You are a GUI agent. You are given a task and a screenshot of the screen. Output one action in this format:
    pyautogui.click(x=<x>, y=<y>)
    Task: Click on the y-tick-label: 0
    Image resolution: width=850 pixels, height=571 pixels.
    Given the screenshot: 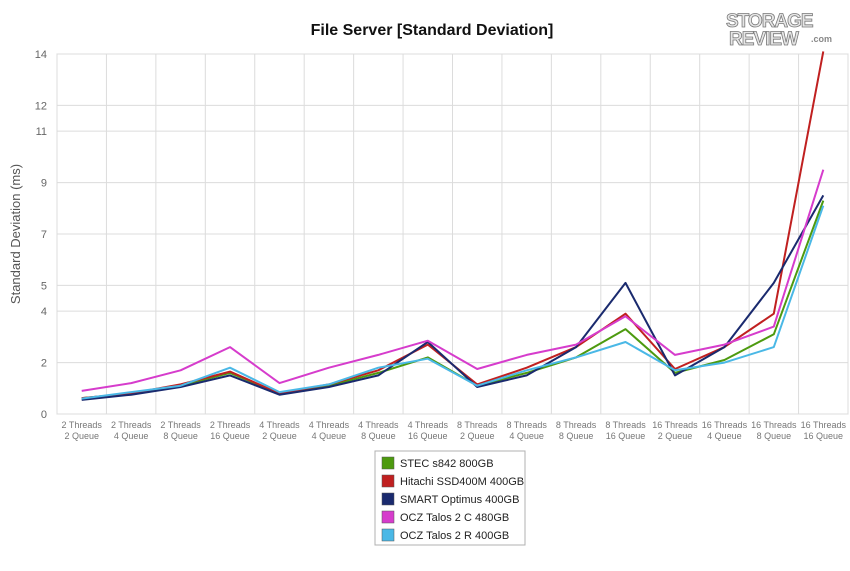 What is the action you would take?
    pyautogui.click(x=44, y=415)
    